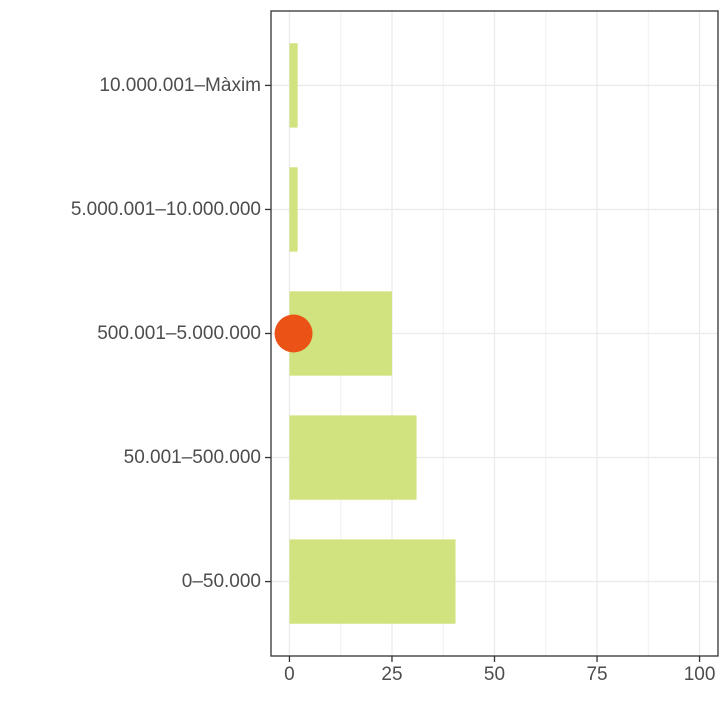 The width and height of the screenshot is (724, 723). What do you see at coordinates (179, 333) in the screenshot?
I see `y-tick-label: 500.001–5.000.000` at bounding box center [179, 333].